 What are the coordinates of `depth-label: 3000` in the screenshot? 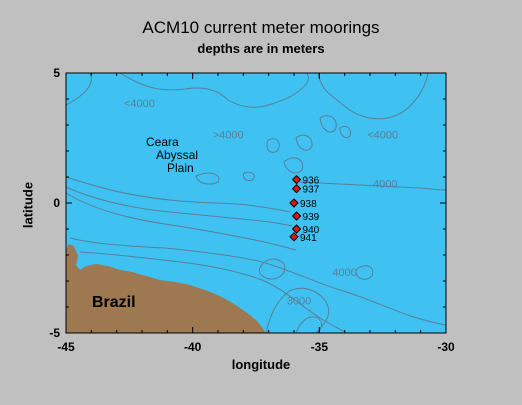 It's located at (299, 302).